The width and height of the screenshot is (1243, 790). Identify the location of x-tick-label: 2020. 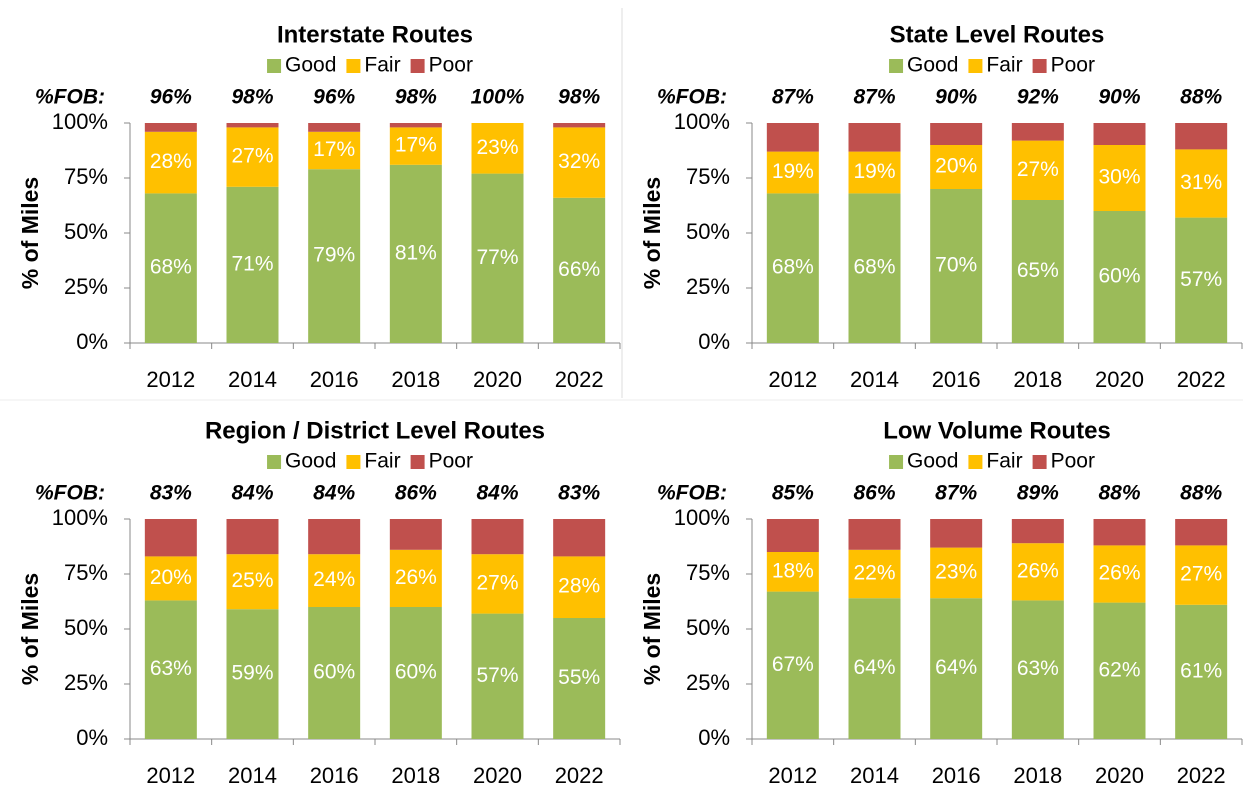
(1119, 775).